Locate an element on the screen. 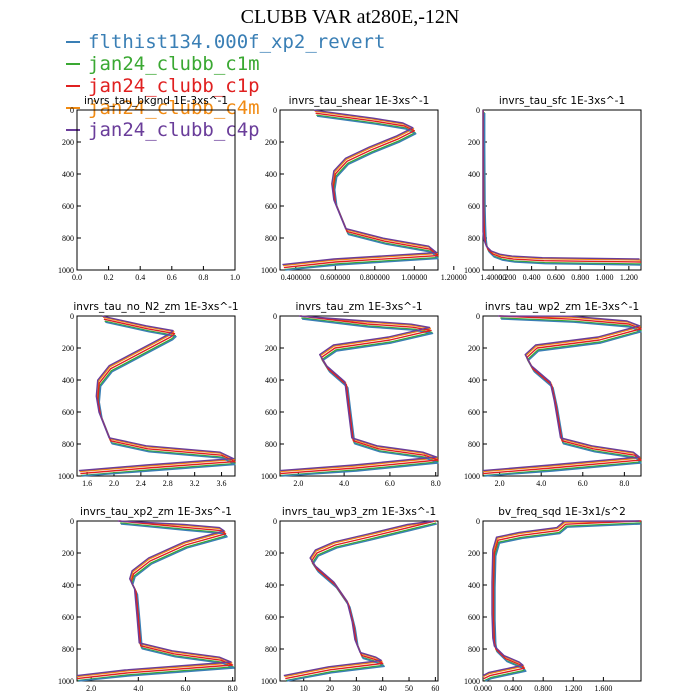 The height and width of the screenshot is (700, 700). x-tick-label: 30 is located at coordinates (356, 688).